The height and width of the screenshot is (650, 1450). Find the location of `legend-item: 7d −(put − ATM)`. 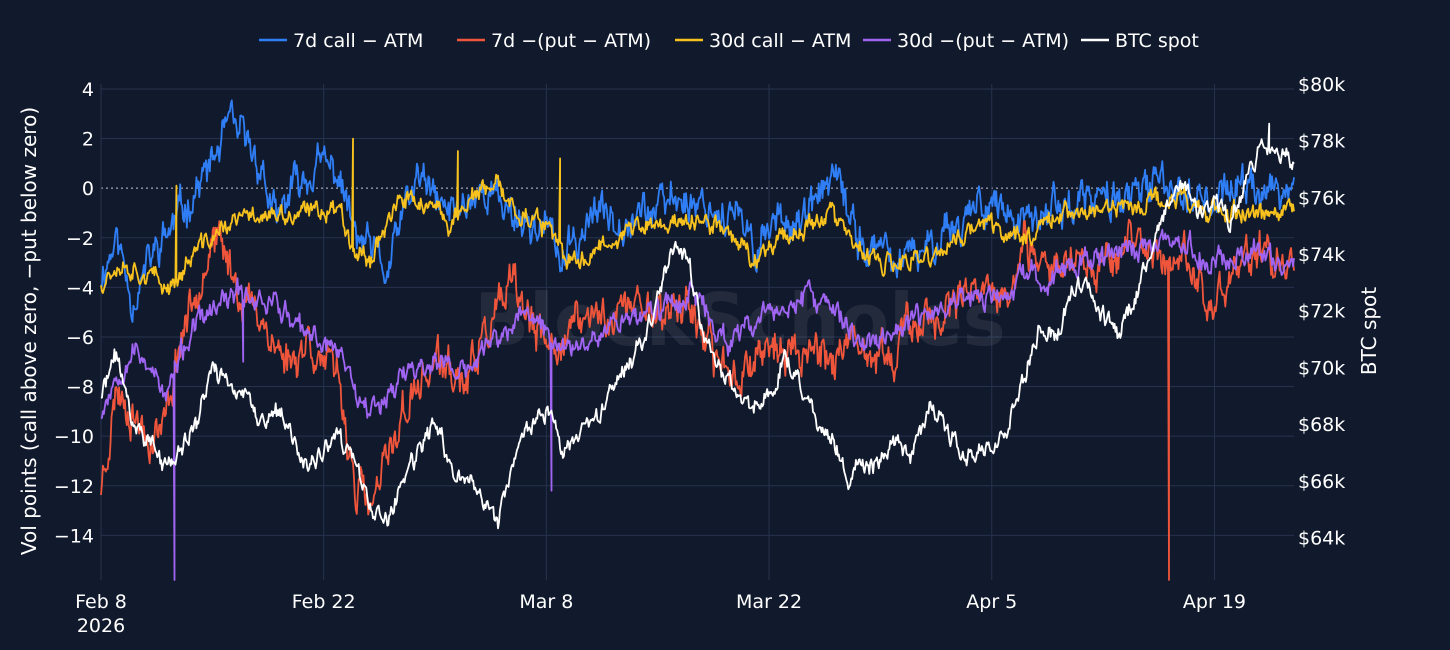

legend-item: 7d −(put − ATM) is located at coordinates (554, 41).